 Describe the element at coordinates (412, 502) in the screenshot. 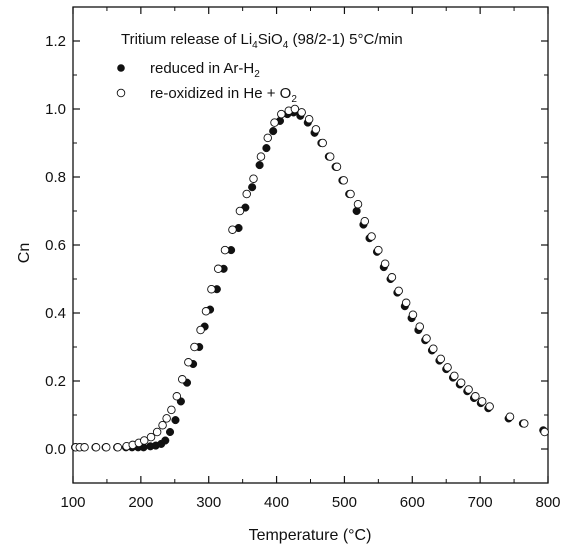

I see `x-tick-label: 600` at that location.